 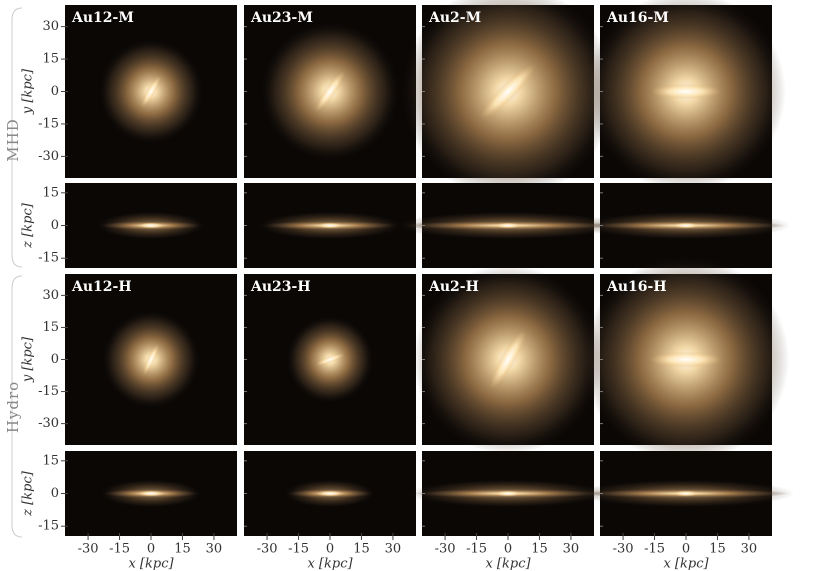 What do you see at coordinates (454, 18) in the screenshot?
I see `panel-label: Au2-M` at bounding box center [454, 18].